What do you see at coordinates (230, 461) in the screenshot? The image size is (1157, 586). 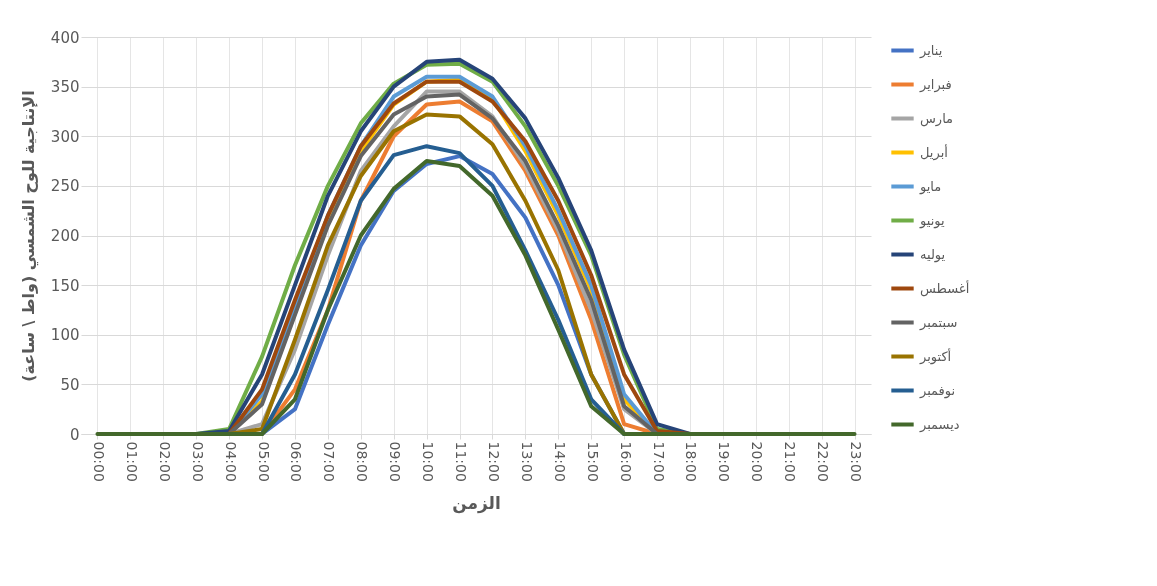 I see `x-tick-label: 04:00` at bounding box center [230, 461].